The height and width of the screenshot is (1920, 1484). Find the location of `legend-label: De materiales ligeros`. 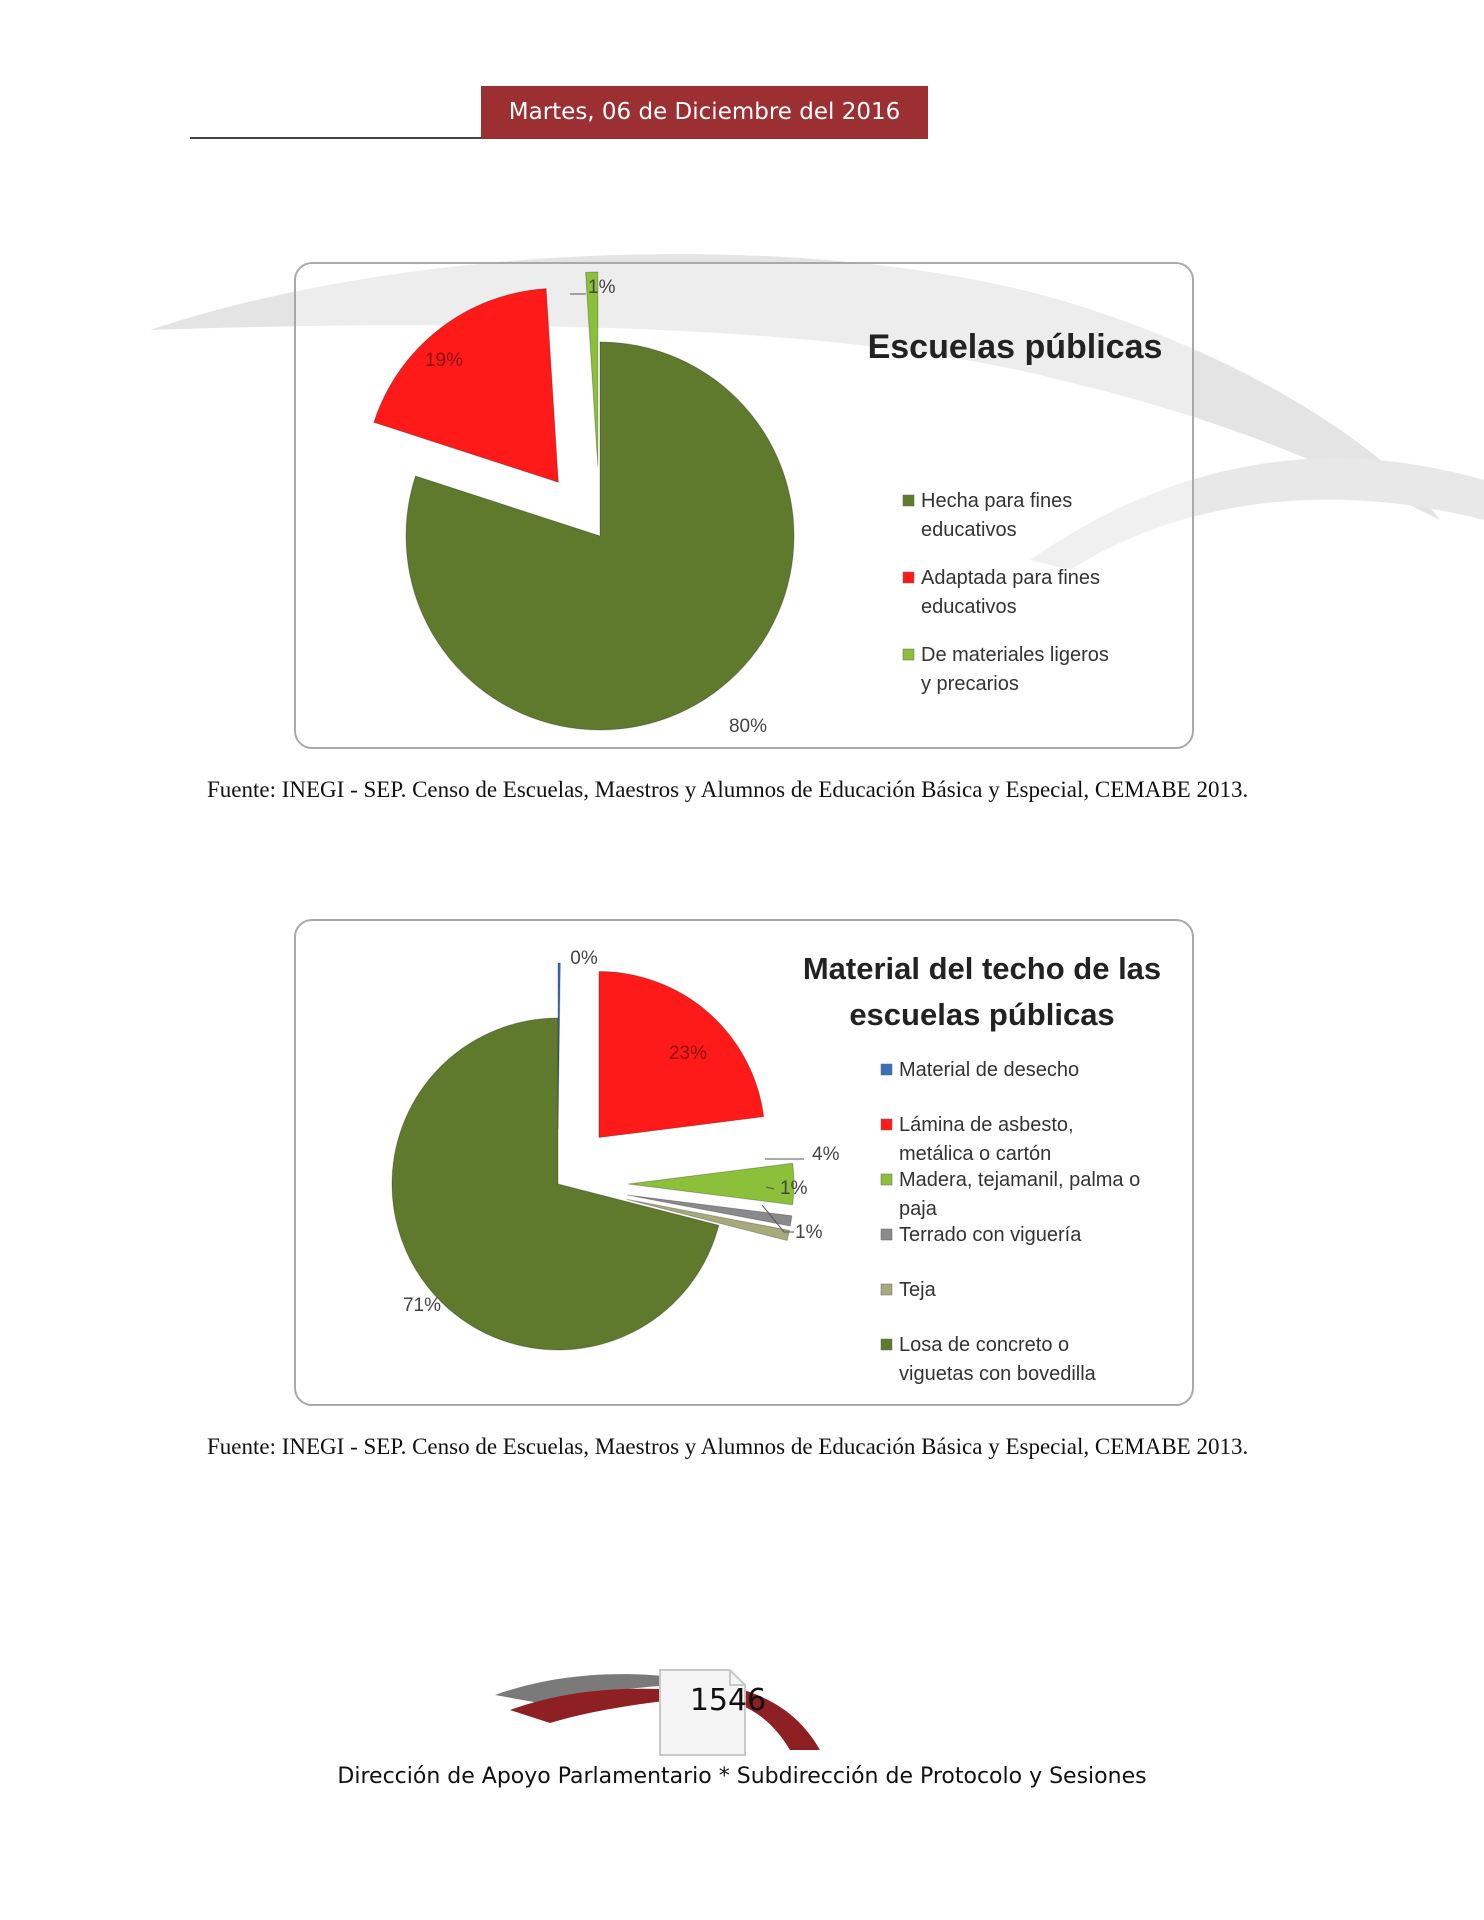

legend-label: De materiales ligeros is located at coordinates (1015, 655).